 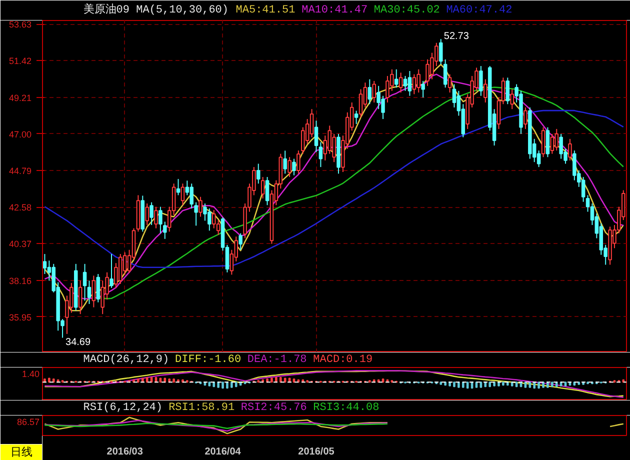 I want to click on series-label: DIFF:-1.60, so click(x=208, y=360).